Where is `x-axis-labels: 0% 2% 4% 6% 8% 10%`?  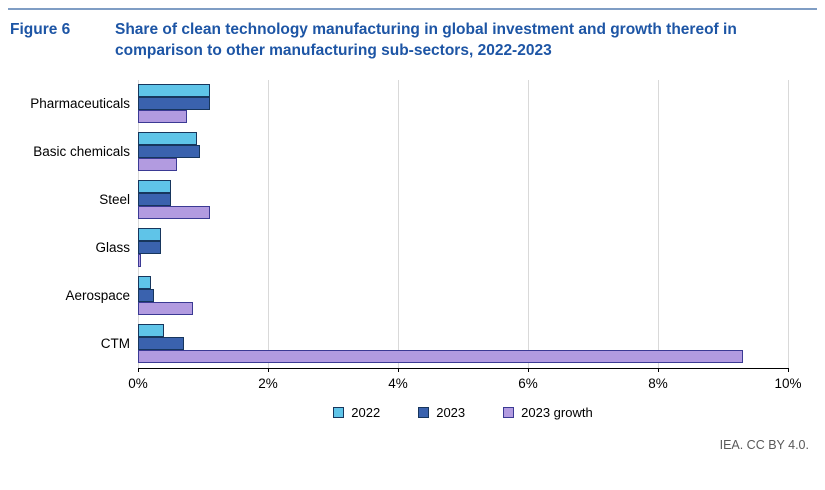 x-axis-labels: 0% 2% 4% 6% 8% 10% is located at coordinates (464, 380).